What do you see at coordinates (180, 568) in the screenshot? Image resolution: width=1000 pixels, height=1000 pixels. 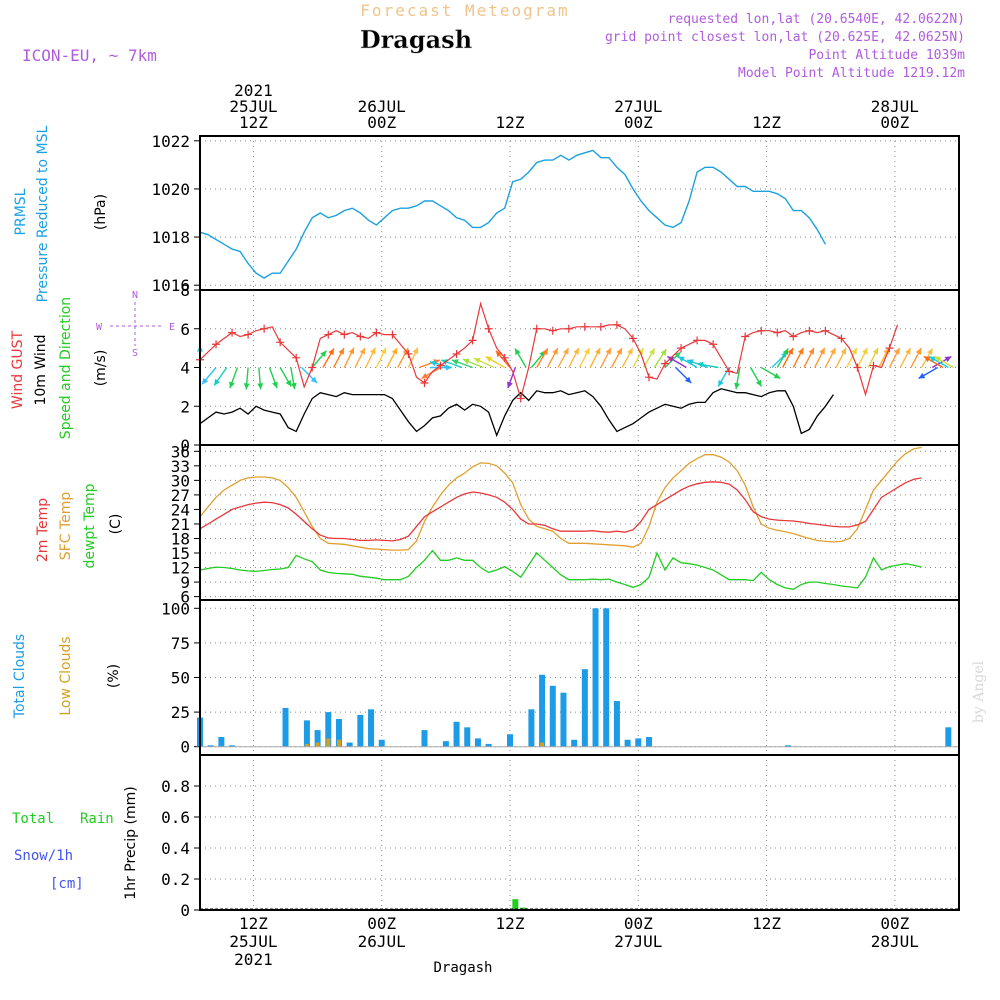 I see `temp-ytick-label: 12` at bounding box center [180, 568].